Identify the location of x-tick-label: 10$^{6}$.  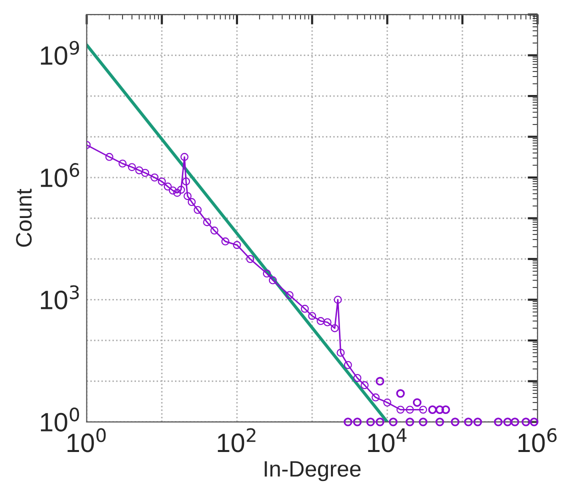
(537, 440).